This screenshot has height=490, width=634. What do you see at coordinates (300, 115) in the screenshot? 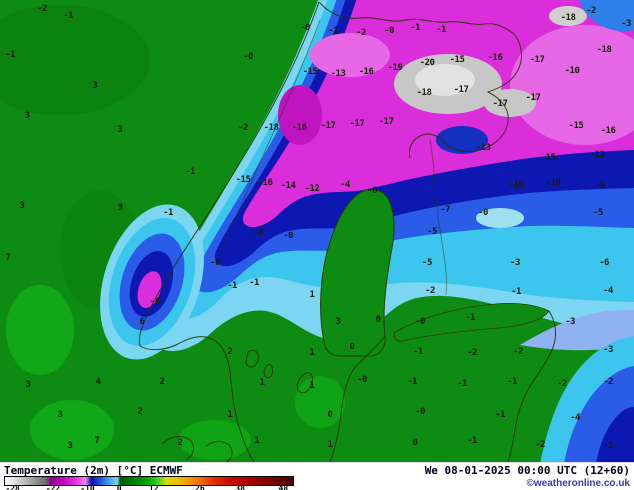
I see `deep-magenta-patch` at bounding box center [300, 115].